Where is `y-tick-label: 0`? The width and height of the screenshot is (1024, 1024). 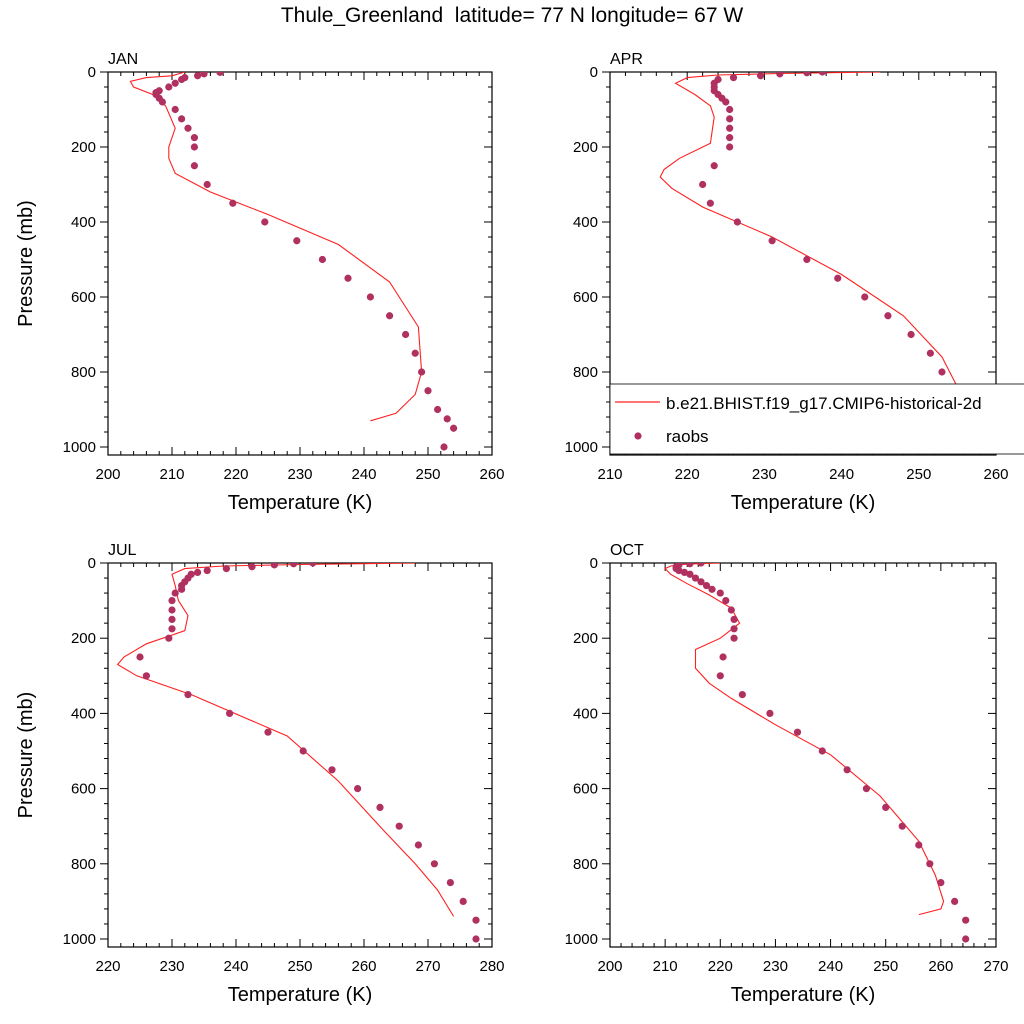 y-tick-label: 0 is located at coordinates (594, 563).